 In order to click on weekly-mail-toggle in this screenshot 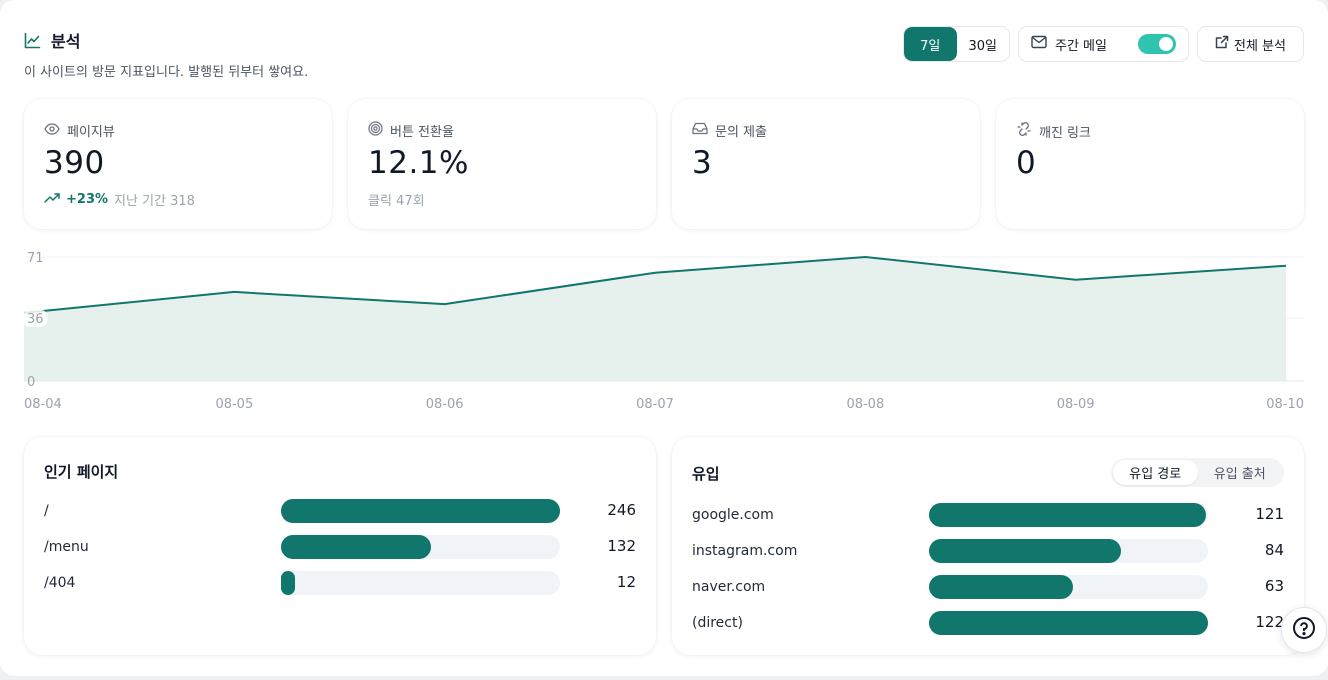, I will do `click(1157, 44)`.